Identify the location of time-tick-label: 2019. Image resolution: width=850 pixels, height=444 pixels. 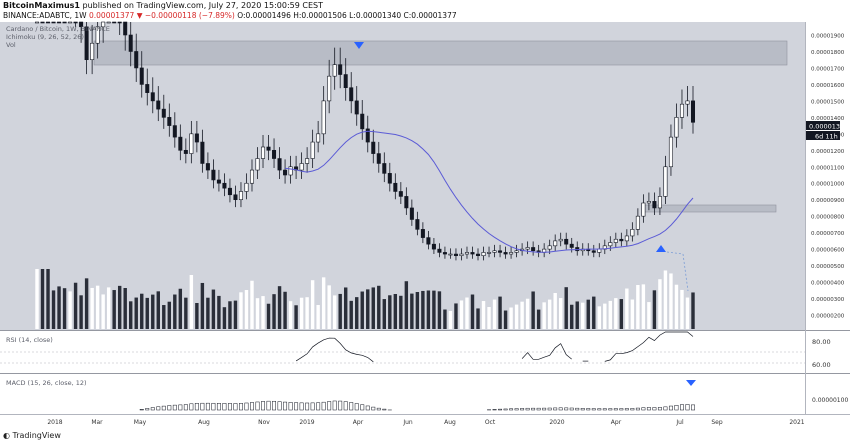
(306, 422).